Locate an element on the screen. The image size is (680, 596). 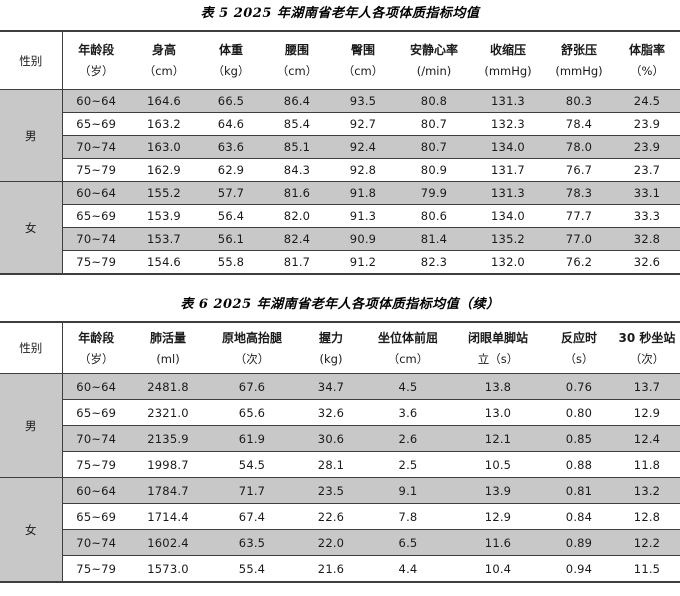
value-cell: 67.6 is located at coordinates (252, 386).